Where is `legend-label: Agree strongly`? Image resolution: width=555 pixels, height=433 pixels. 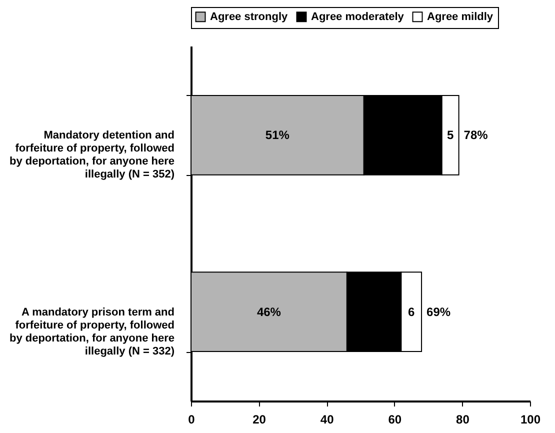
legend-label: Agree strongly is located at coordinates (249, 16).